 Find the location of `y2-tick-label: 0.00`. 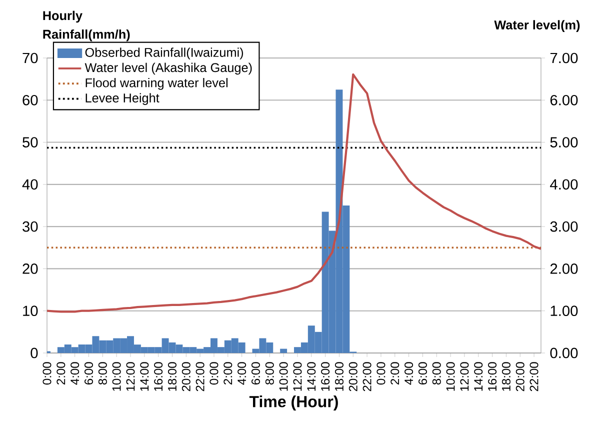

y2-tick-label: 0.00 is located at coordinates (564, 353).